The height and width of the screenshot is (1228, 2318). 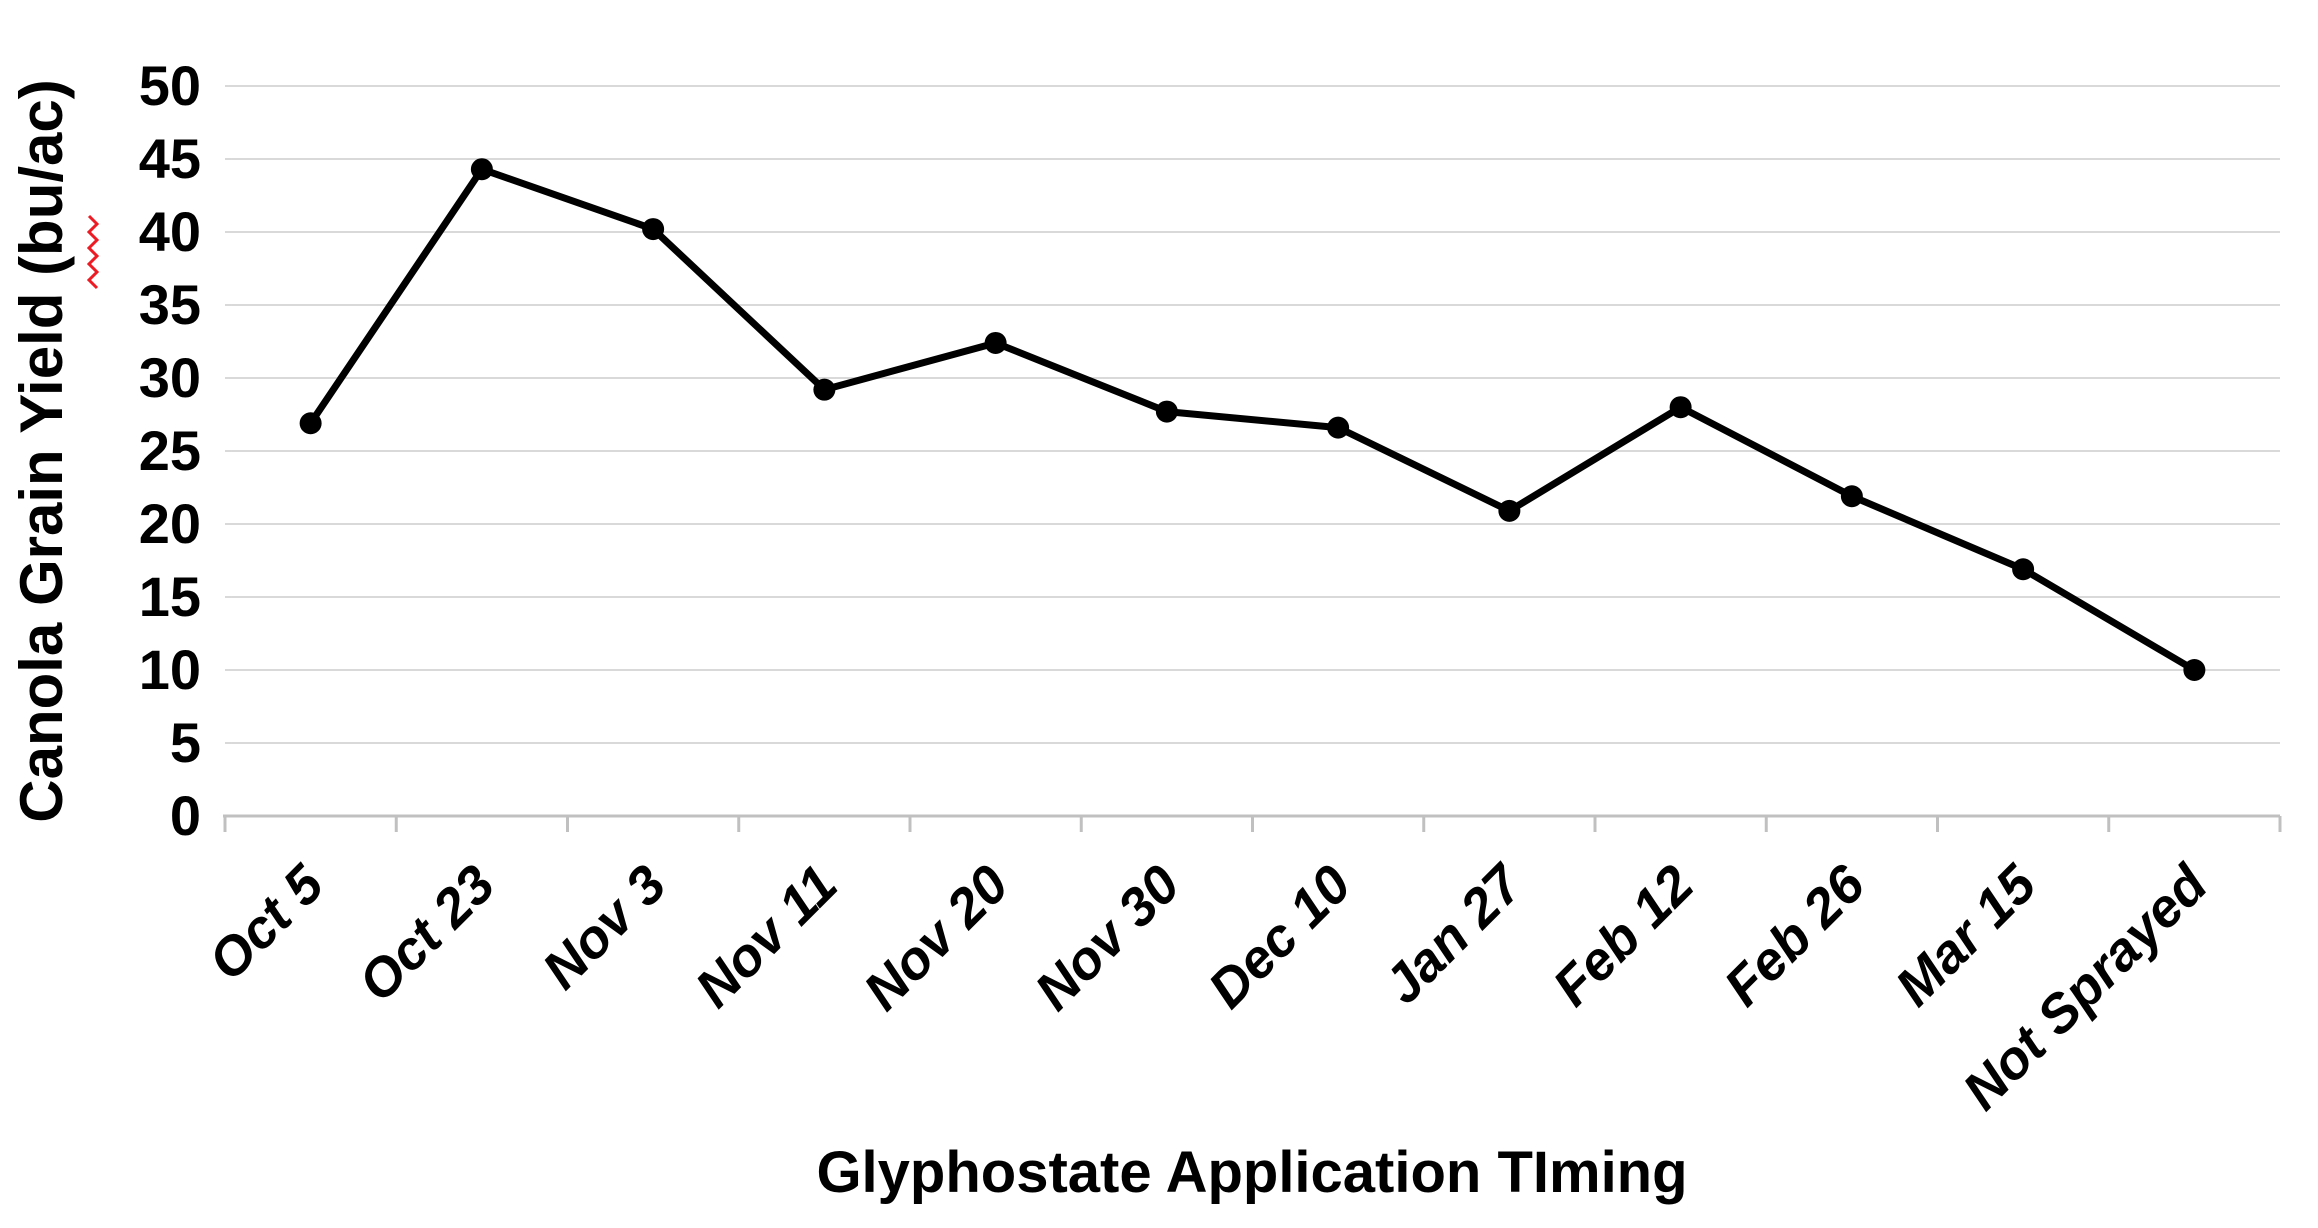 I want to click on x-category-label: Oct 5, so click(x=266, y=922).